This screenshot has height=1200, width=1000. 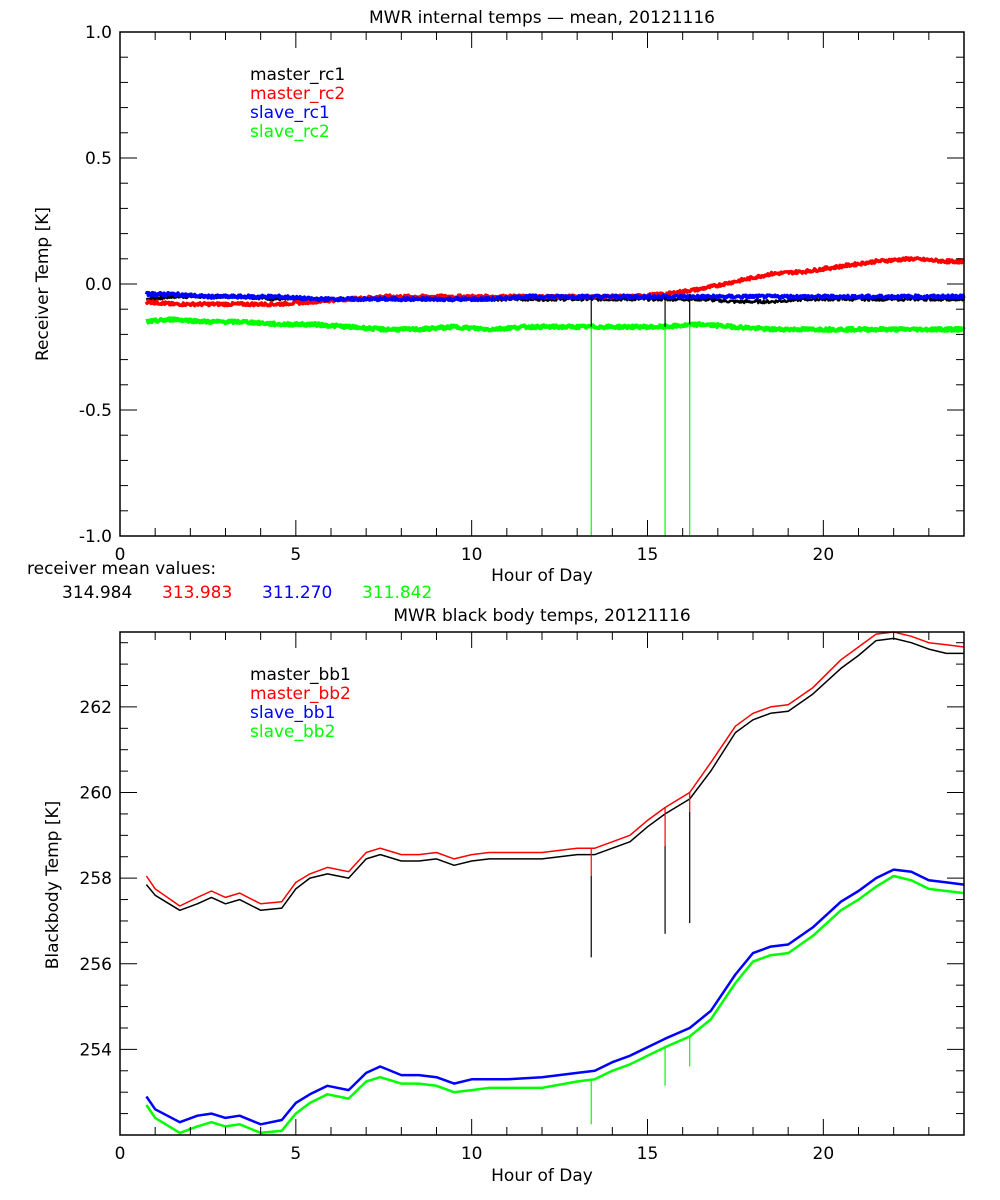 I want to click on y-tick-label: 258, so click(x=96, y=879).